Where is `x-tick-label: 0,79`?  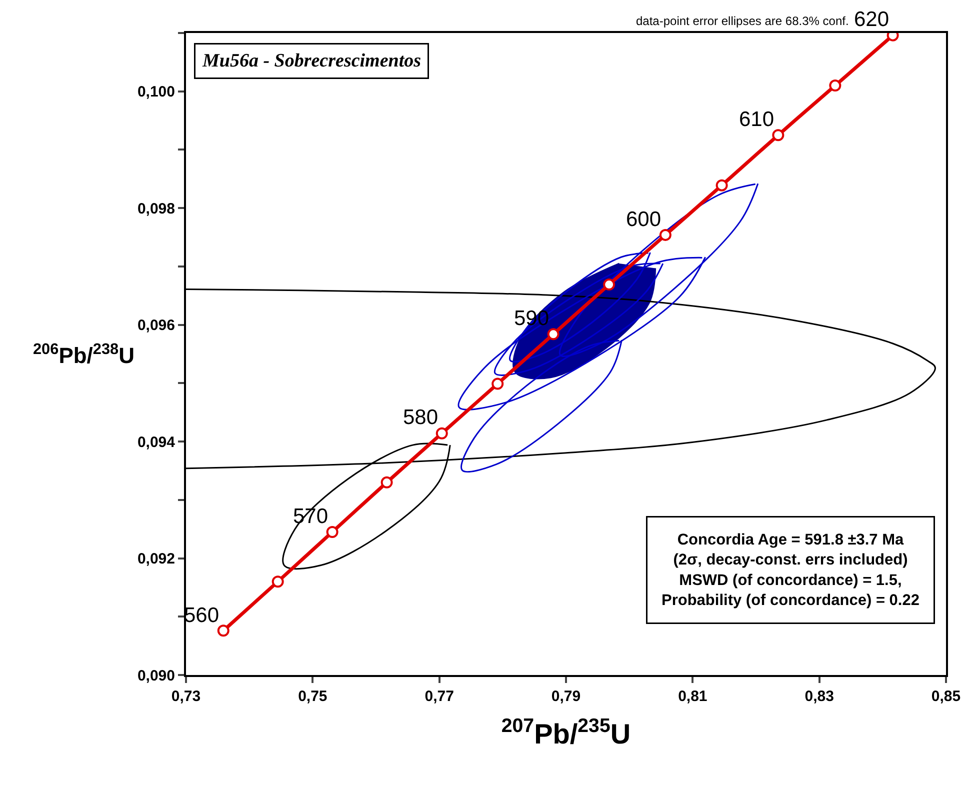 x-tick-label: 0,79 is located at coordinates (566, 696).